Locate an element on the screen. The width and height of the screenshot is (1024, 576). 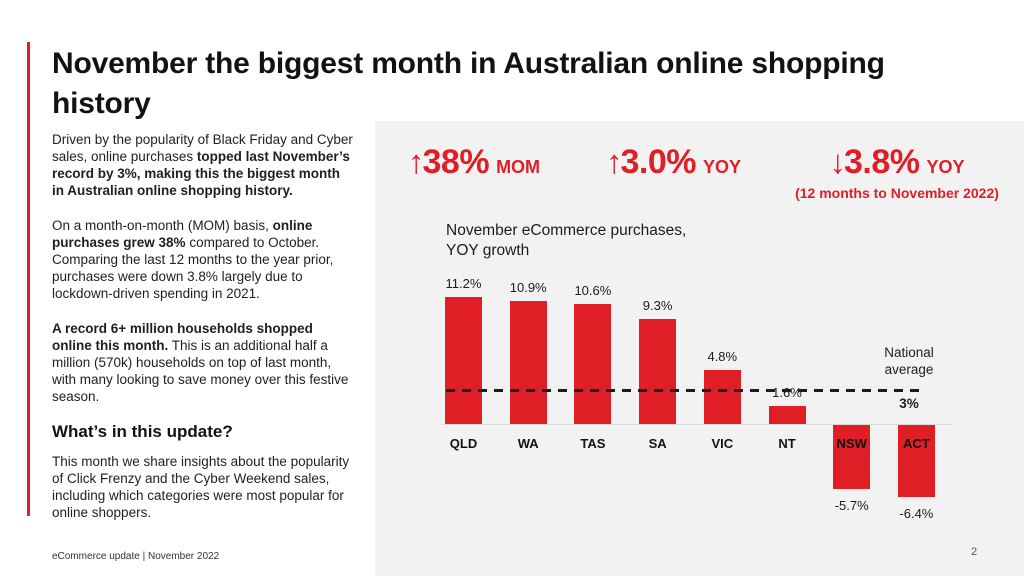
bar-category-label-nt: NT is located at coordinates (787, 443).